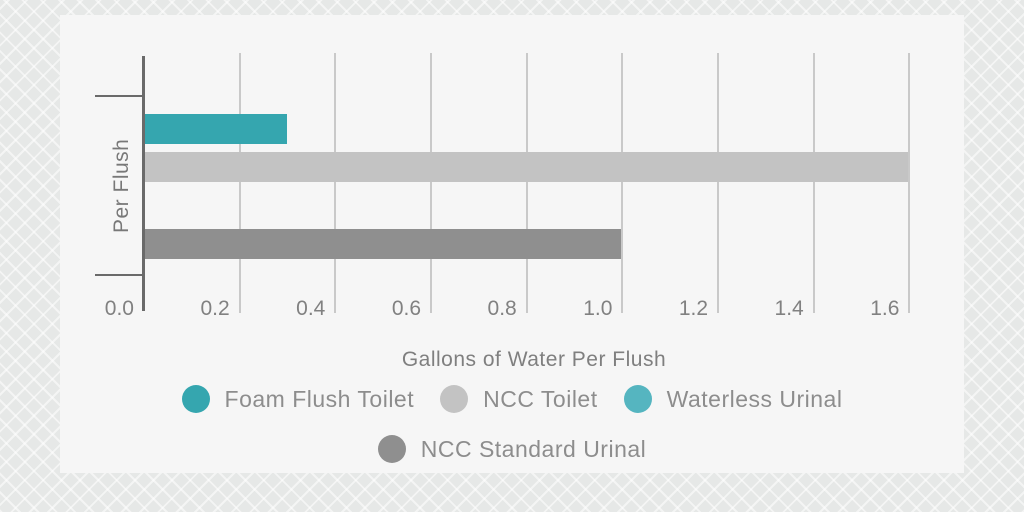 Image resolution: width=1024 pixels, height=512 pixels. What do you see at coordinates (195, 399) in the screenshot?
I see `legend-dot-foam-flush-toilet` at bounding box center [195, 399].